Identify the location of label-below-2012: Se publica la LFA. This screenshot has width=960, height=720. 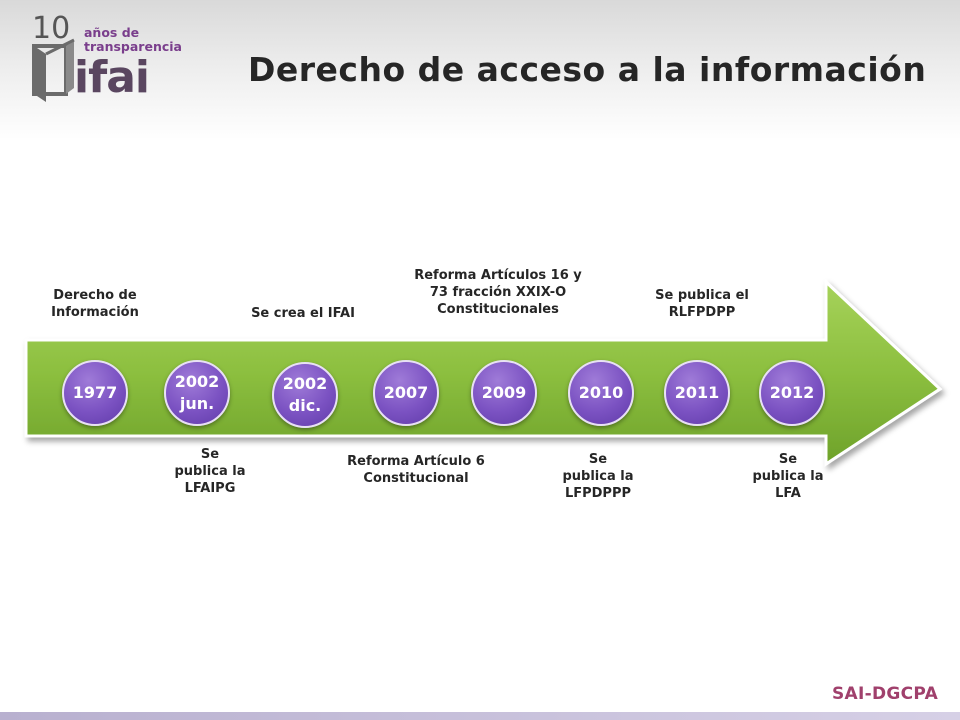
(788, 476).